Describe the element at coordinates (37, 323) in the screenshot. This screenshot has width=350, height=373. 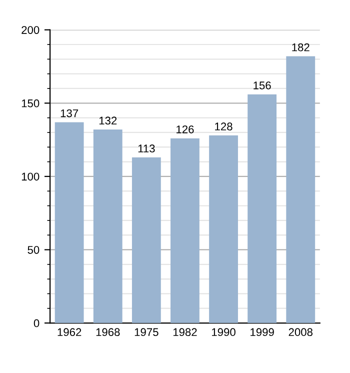
I see `y-tick-label: 0` at that location.